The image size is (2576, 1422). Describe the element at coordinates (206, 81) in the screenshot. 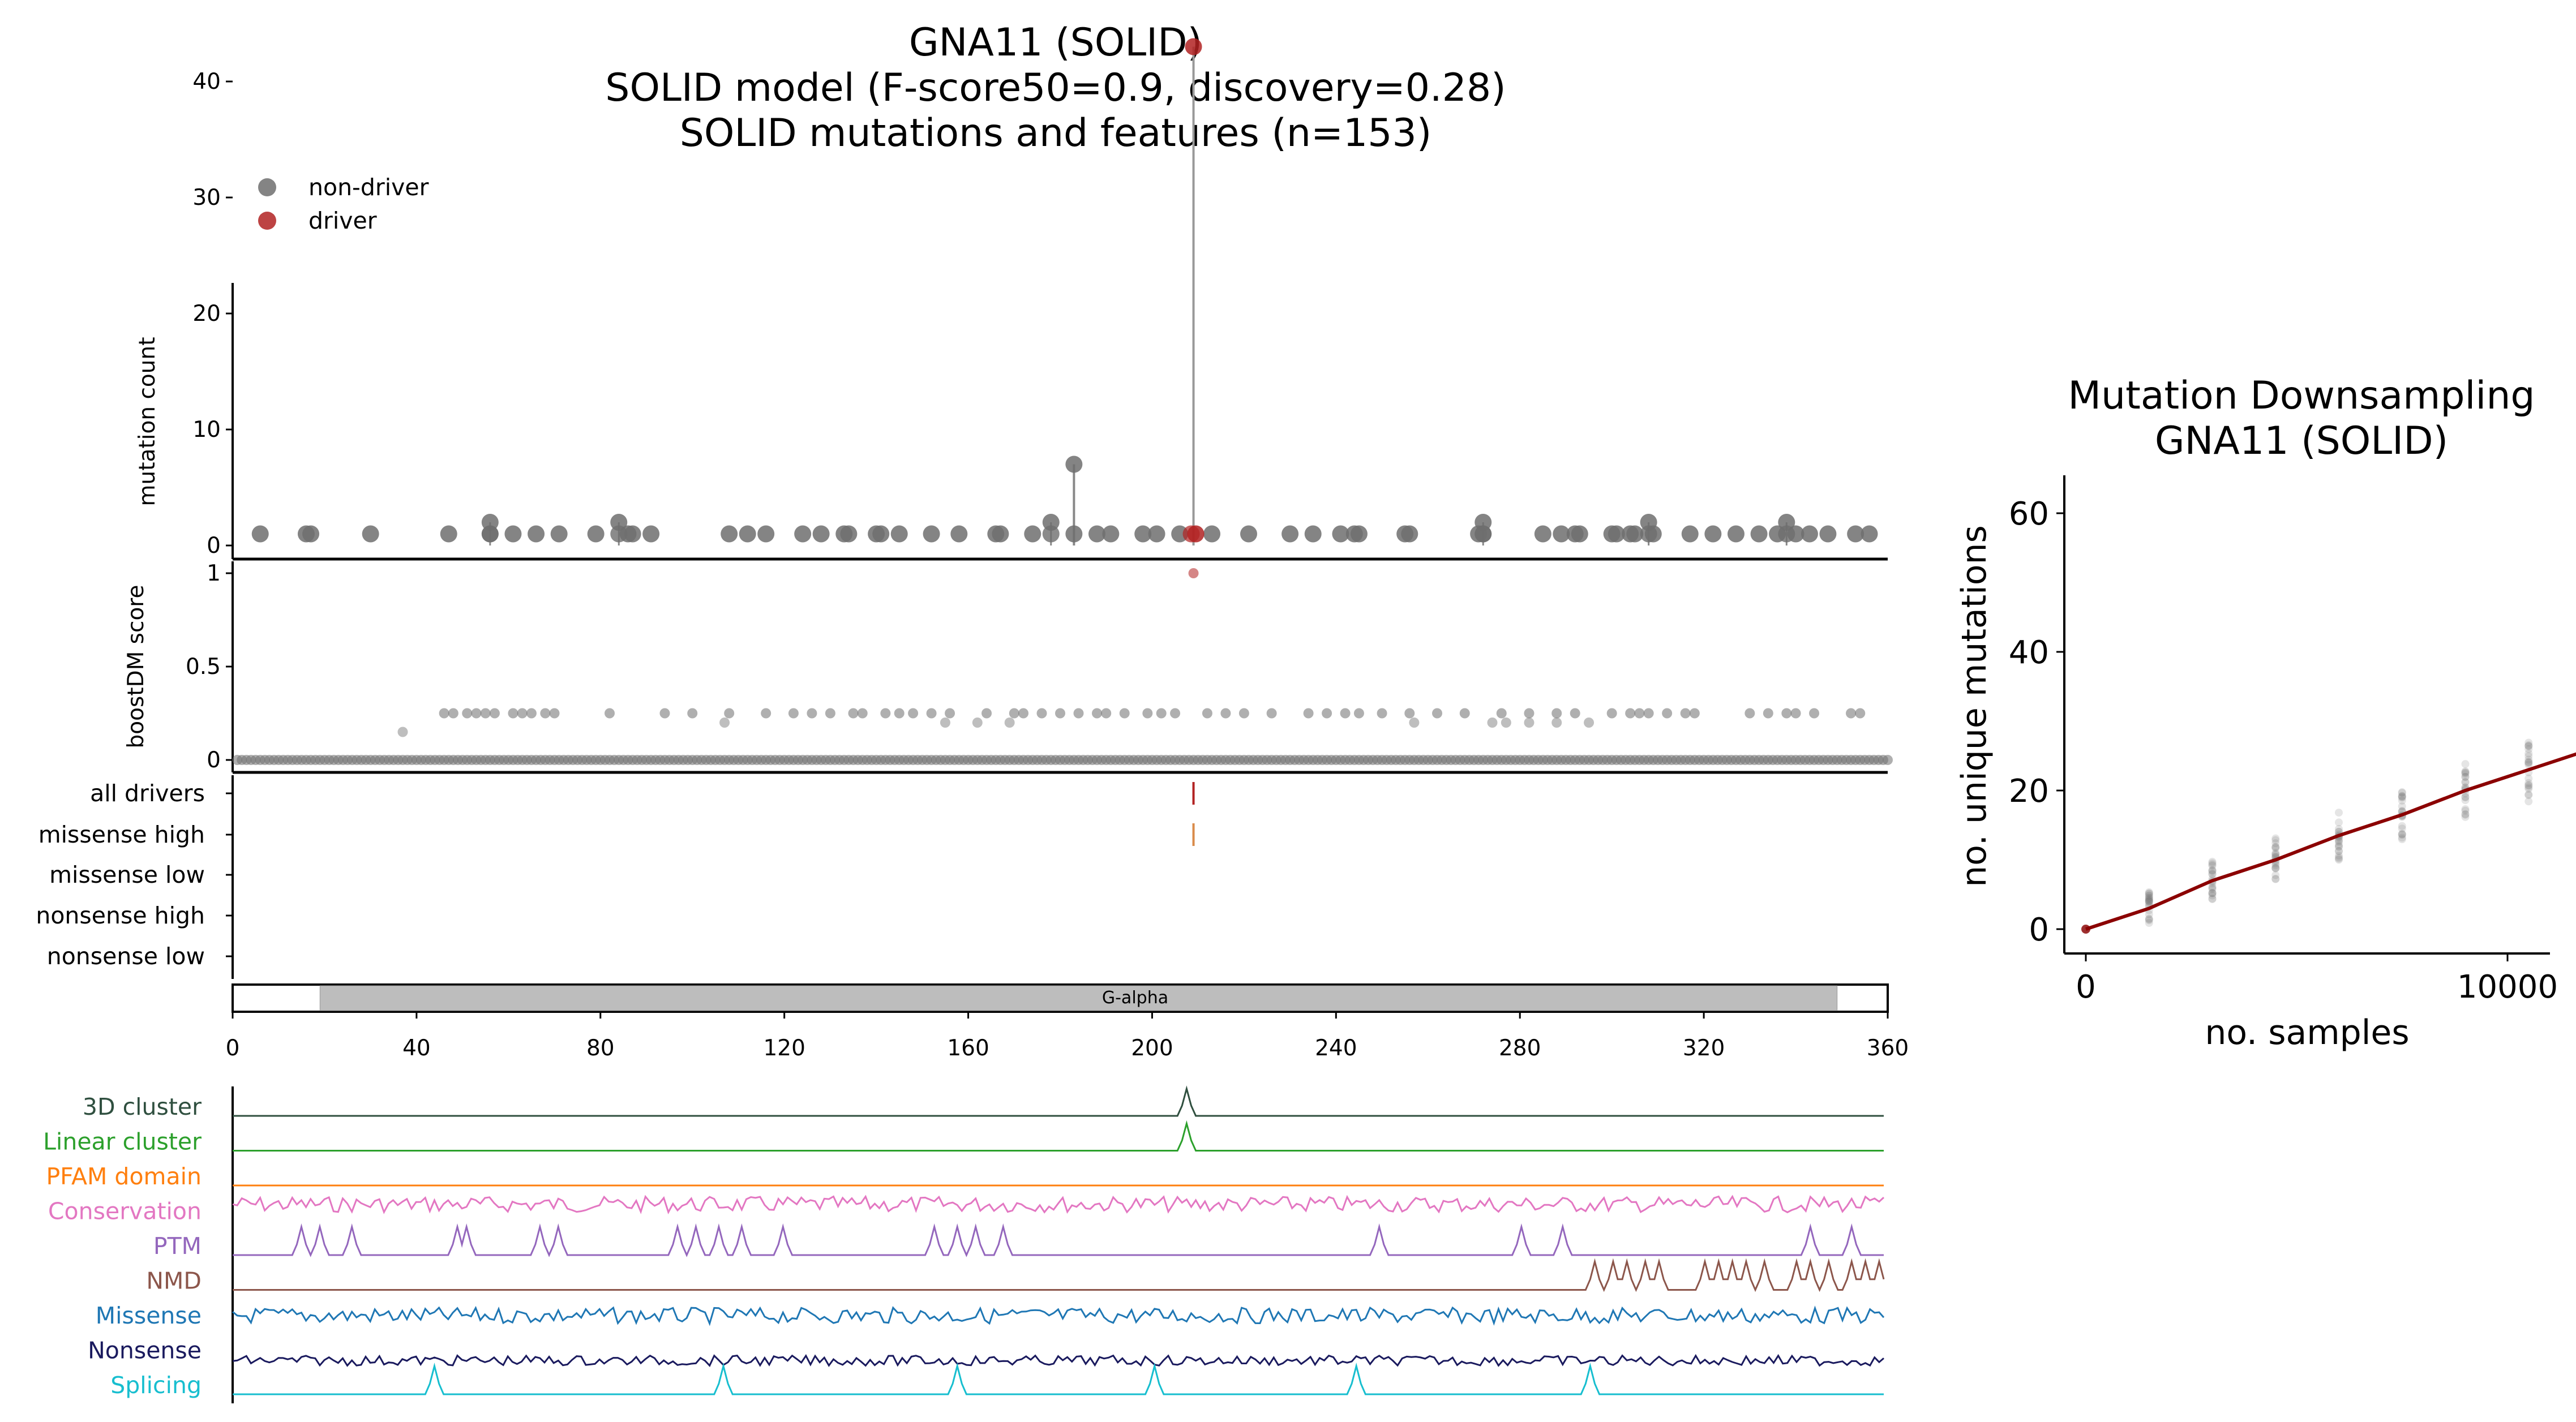

I see `count-y-tick-label: 40` at that location.